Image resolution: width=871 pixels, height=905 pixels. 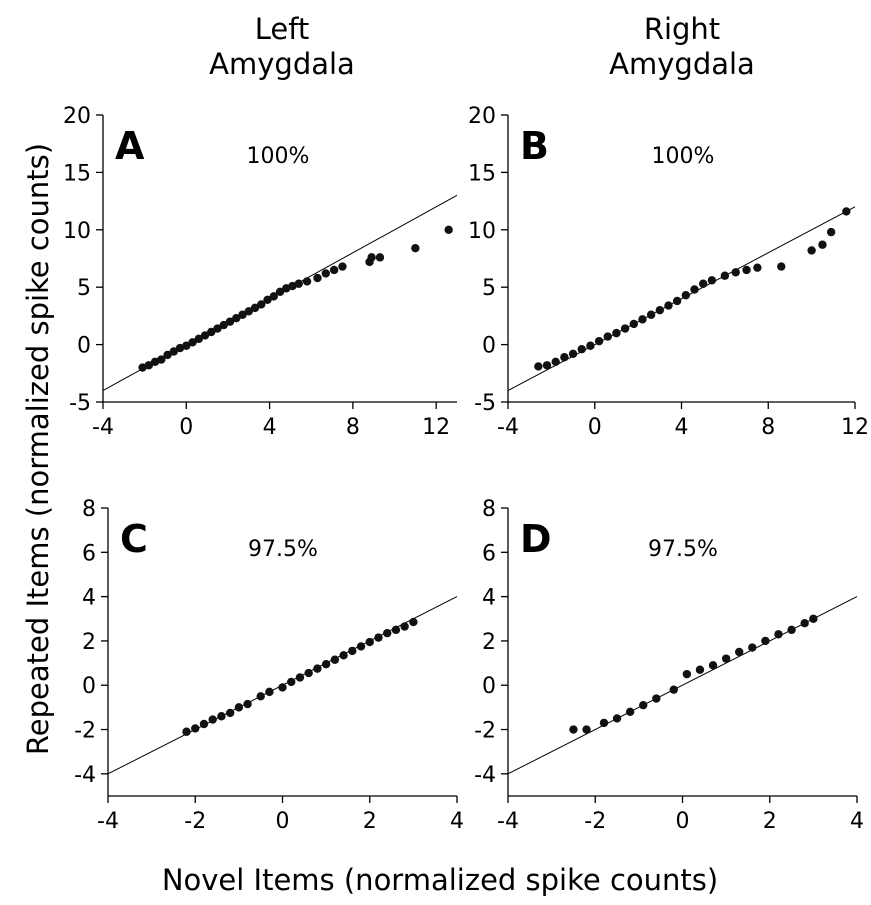 What do you see at coordinates (485, 731) in the screenshot?
I see `y-tick-label-d: -2` at bounding box center [485, 731].